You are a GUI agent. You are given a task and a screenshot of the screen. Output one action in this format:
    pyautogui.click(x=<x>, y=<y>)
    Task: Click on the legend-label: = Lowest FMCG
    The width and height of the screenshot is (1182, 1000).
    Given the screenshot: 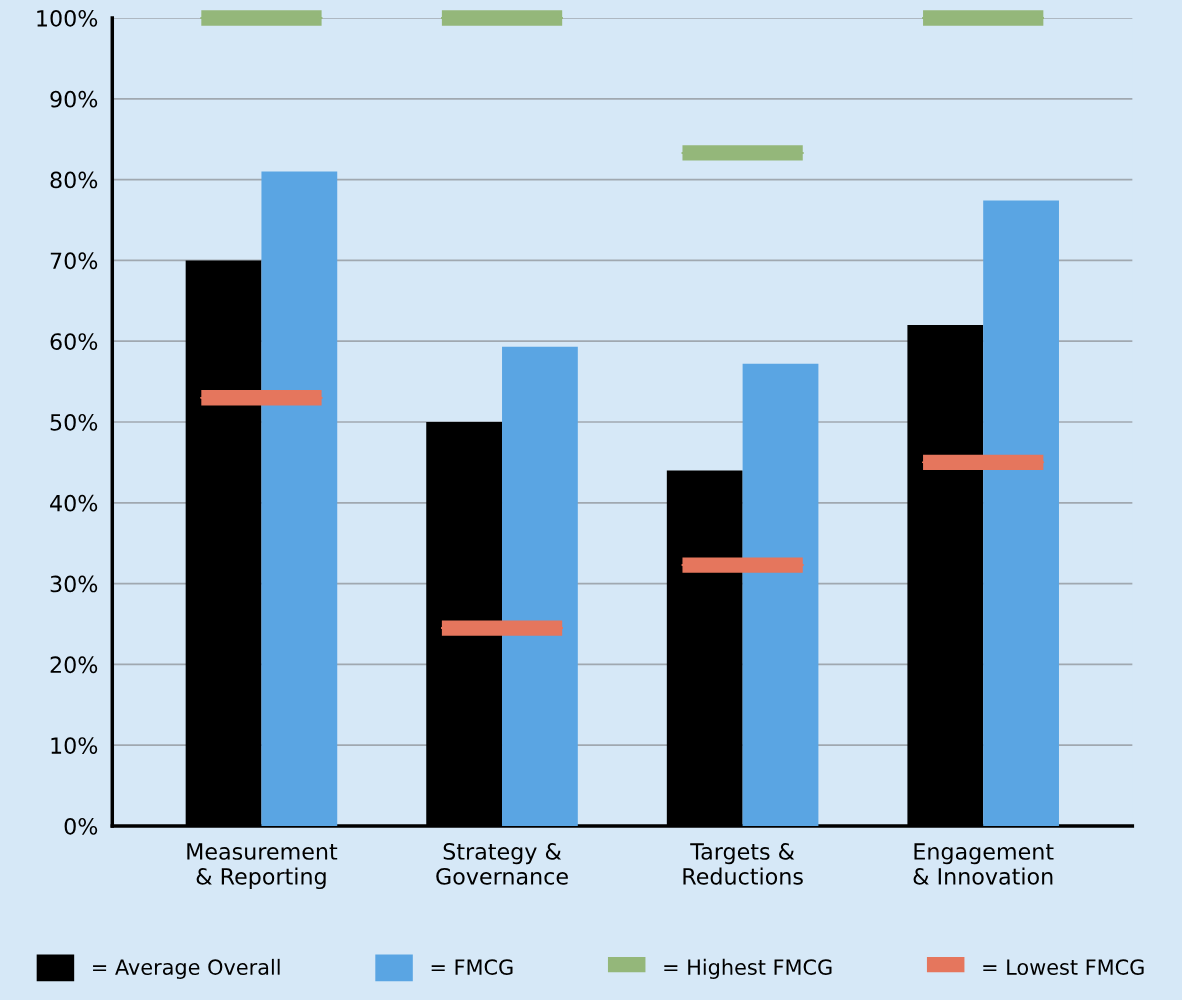 What is the action you would take?
    pyautogui.click(x=1063, y=967)
    